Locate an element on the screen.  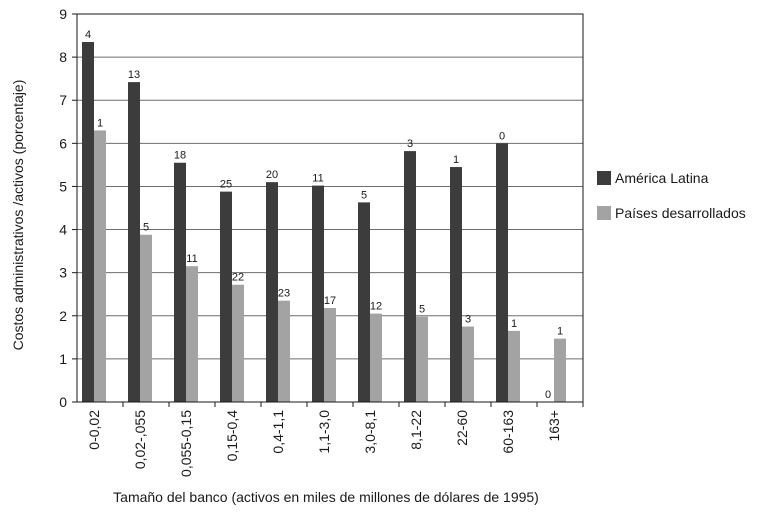
y-tick-label: 8 is located at coordinates (63, 57).